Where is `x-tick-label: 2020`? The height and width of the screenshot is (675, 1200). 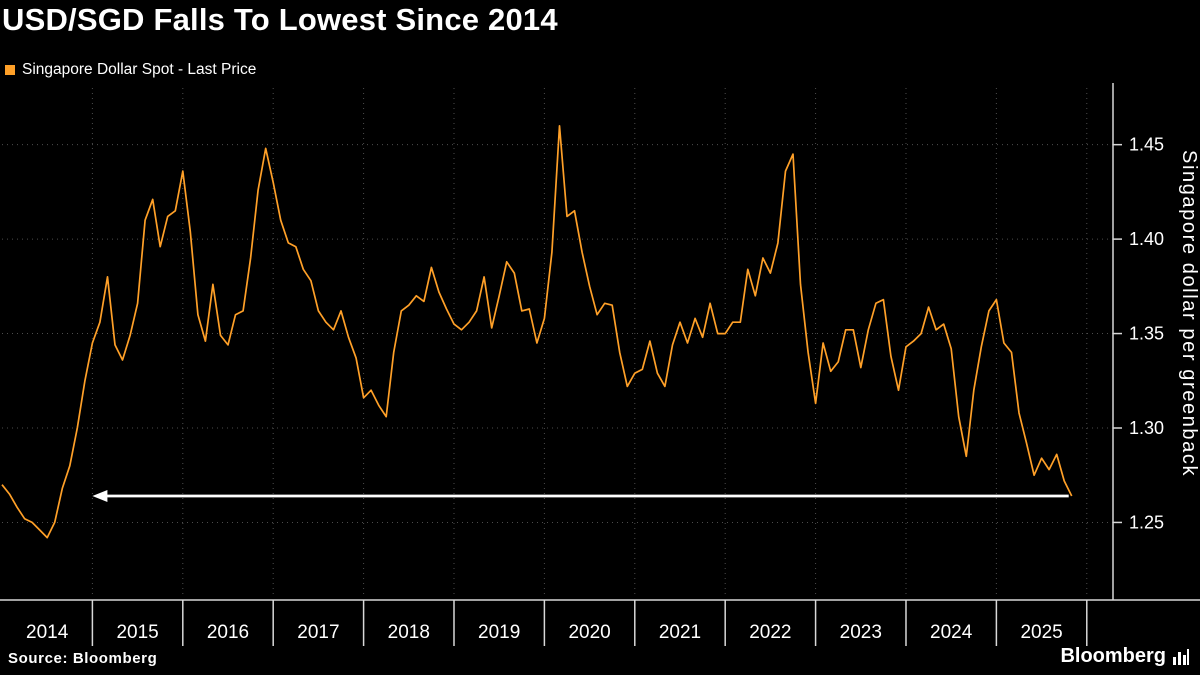 x-tick-label: 2020 is located at coordinates (589, 632).